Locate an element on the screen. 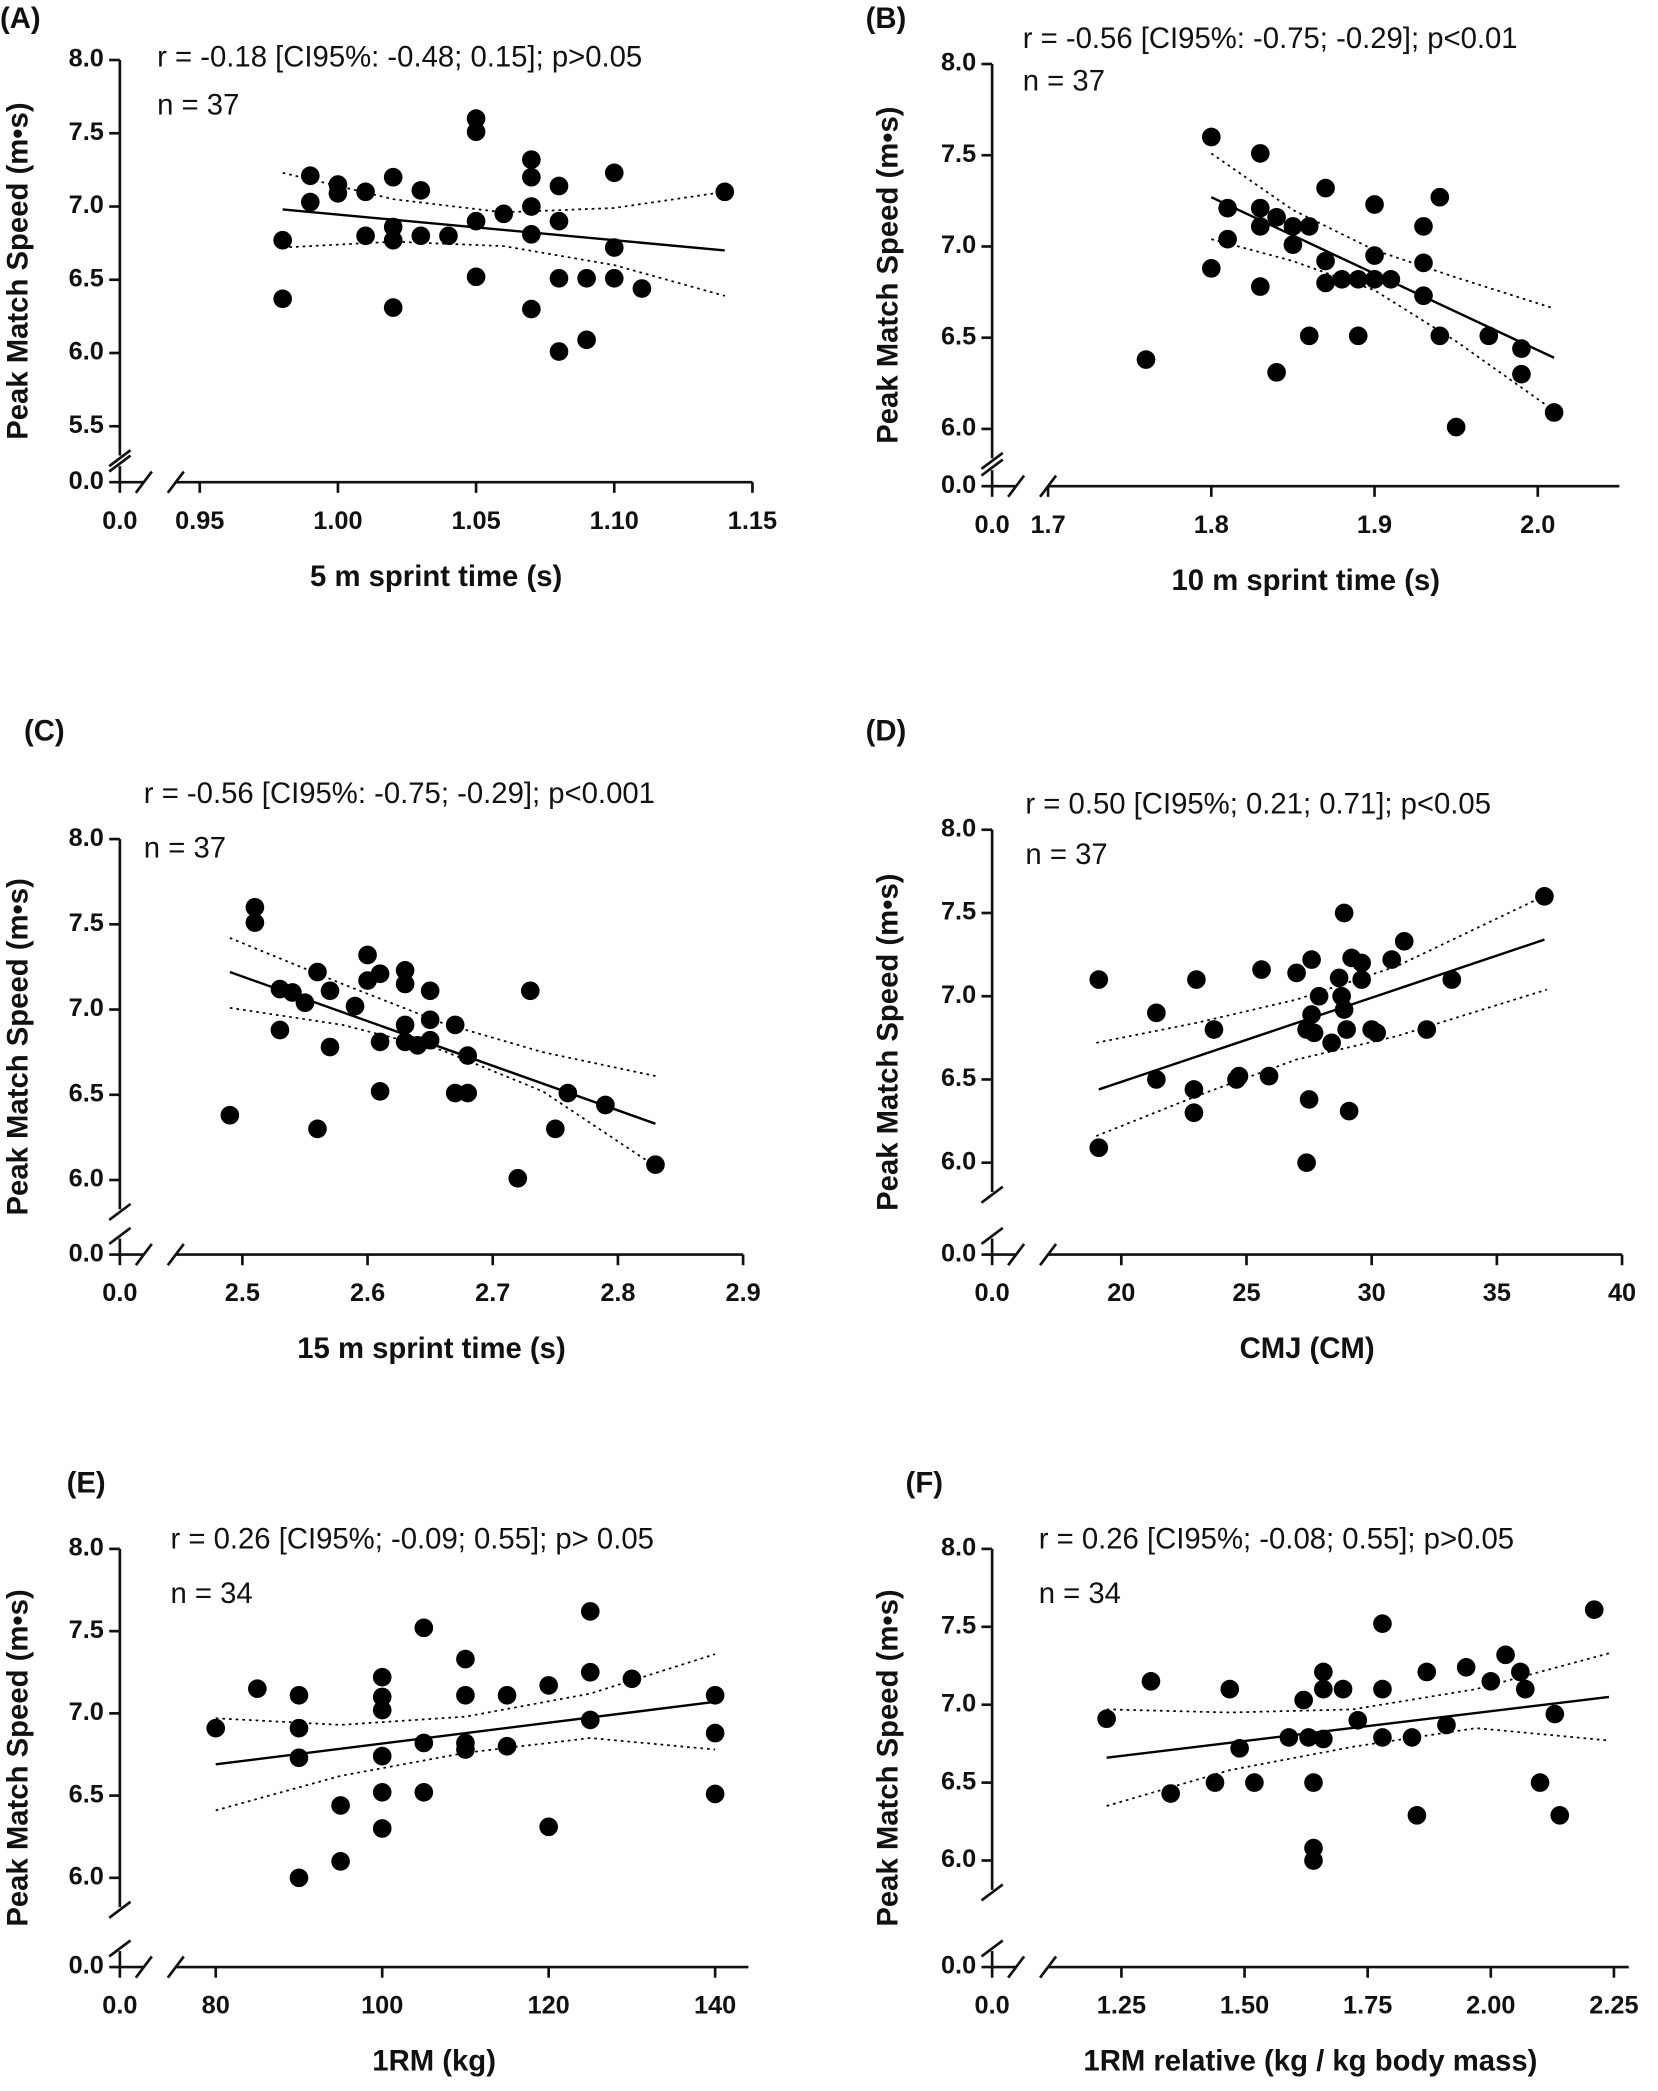 The image size is (1658, 2091). x-tick-label: 0.95 is located at coordinates (199, 521).